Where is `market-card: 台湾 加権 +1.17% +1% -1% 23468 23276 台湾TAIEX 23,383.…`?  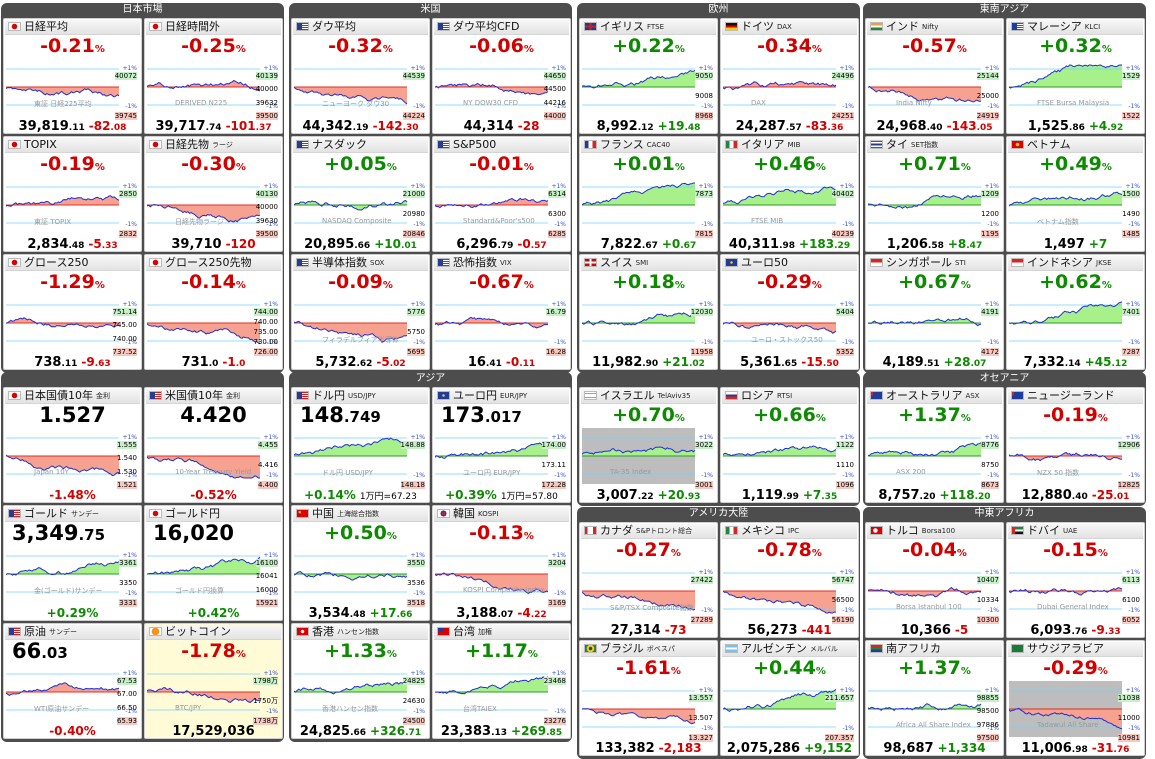
market-card: 台湾 加権 +1.17% +1% -1% 23468 23276 台湾TAIEX 23,383.… is located at coordinates (501, 681).